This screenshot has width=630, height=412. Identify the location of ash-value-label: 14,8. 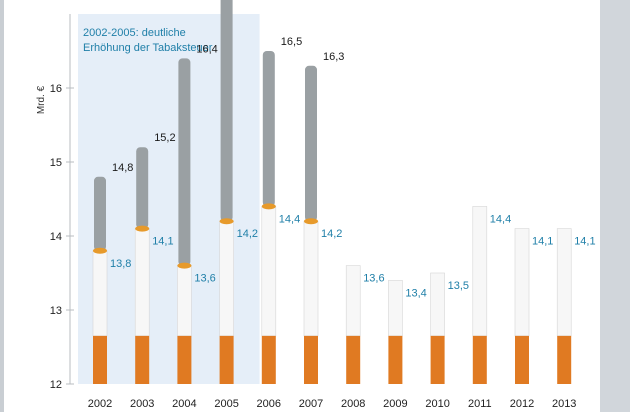
(122, 168).